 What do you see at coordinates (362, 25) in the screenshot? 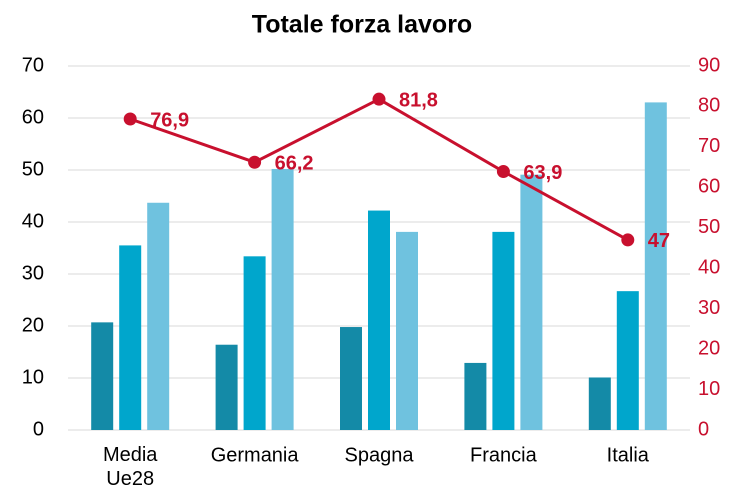
I see `chart-title: Totale forza lavoro` at bounding box center [362, 25].